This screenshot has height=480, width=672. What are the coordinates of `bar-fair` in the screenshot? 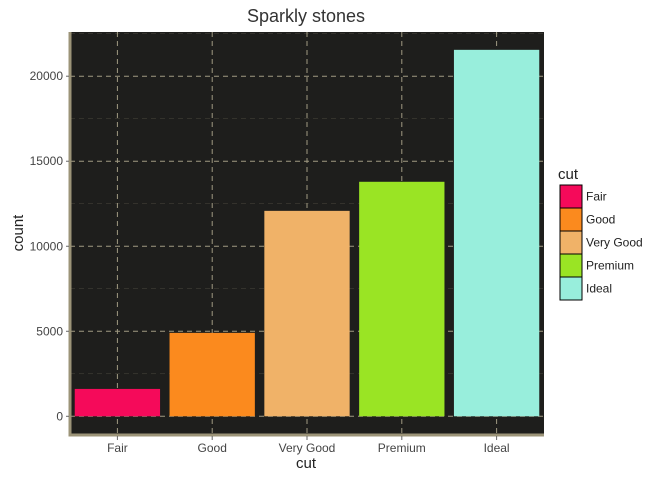 It's located at (117, 402).